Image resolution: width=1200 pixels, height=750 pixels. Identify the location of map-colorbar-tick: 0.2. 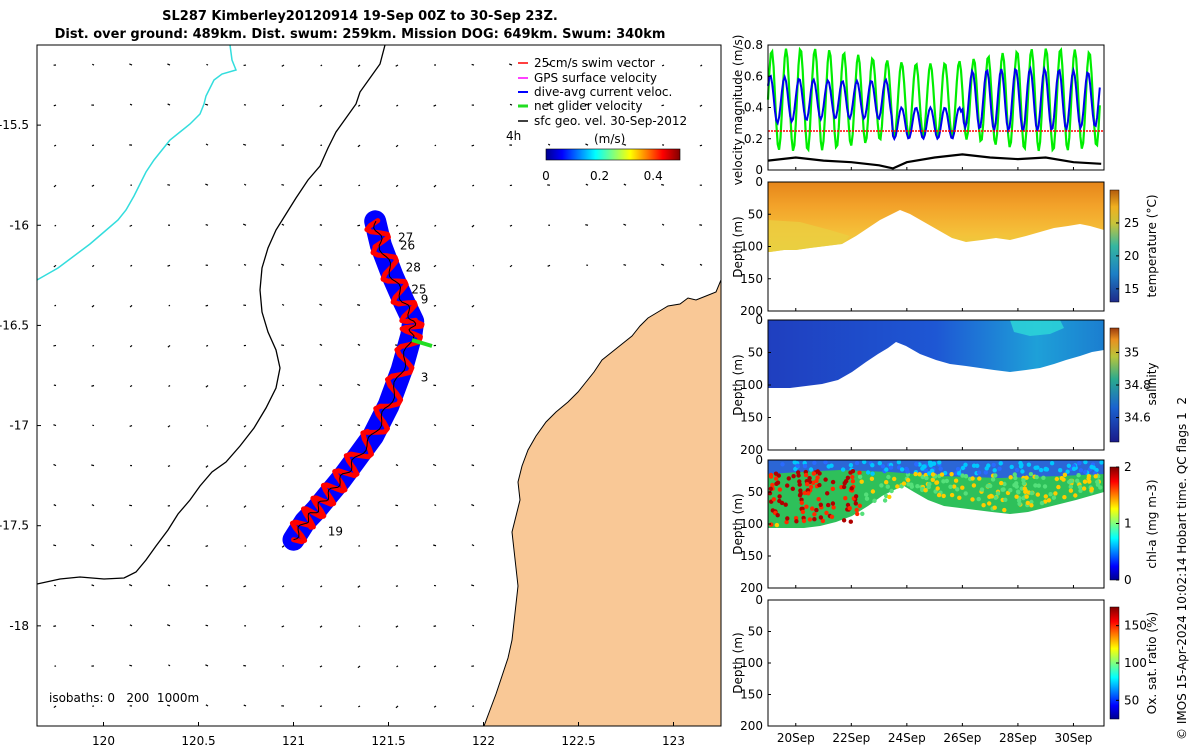
(599, 176).